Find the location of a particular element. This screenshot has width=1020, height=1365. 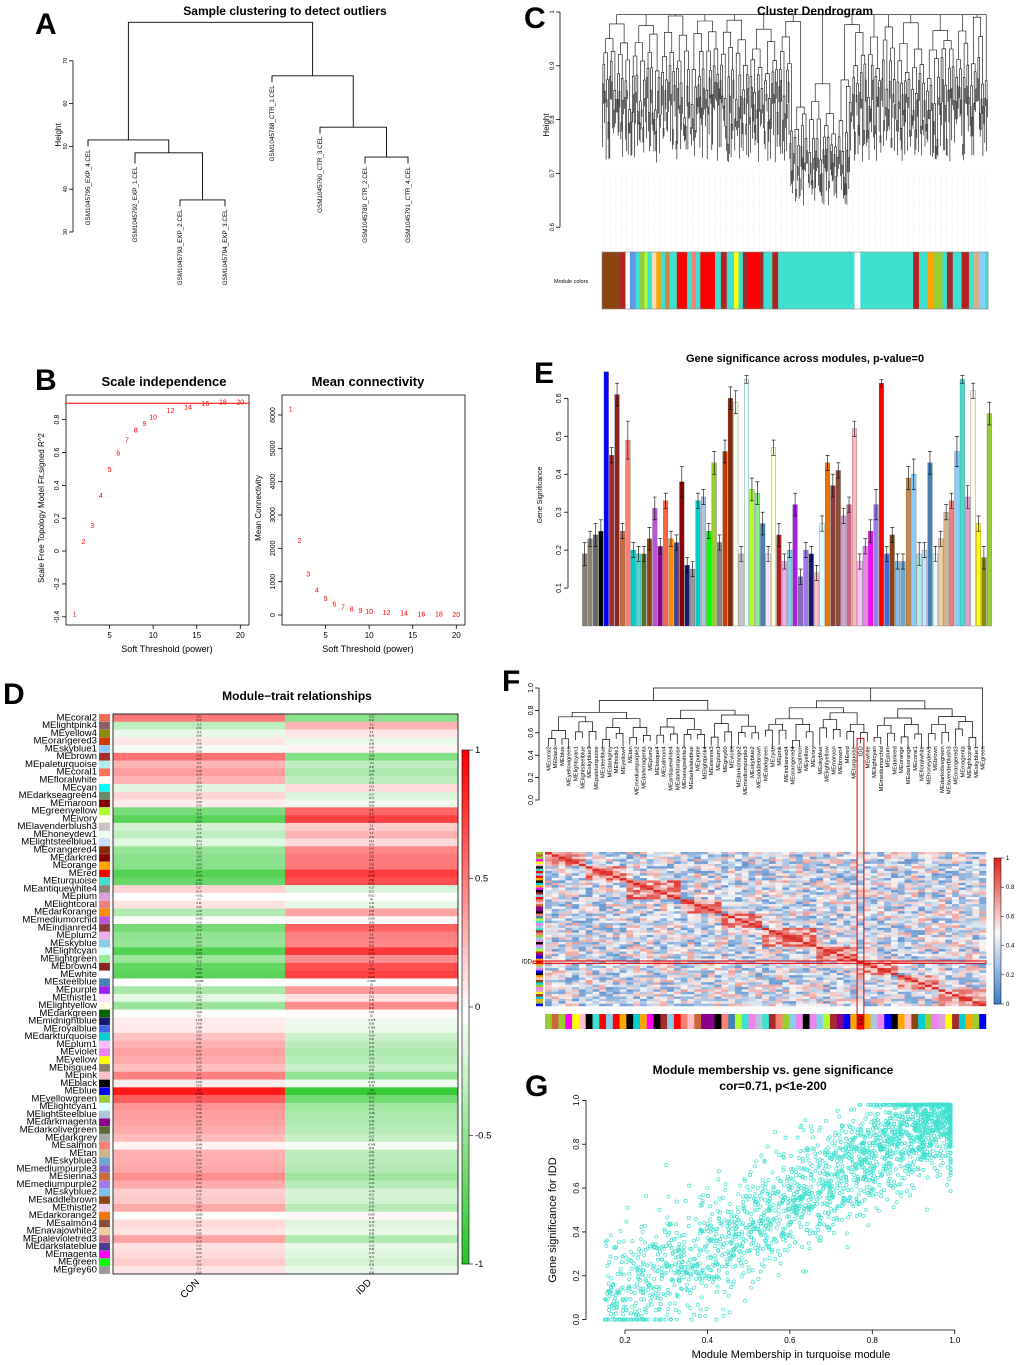

module-row-label: MEsienna3 is located at coordinates (73, 1176).